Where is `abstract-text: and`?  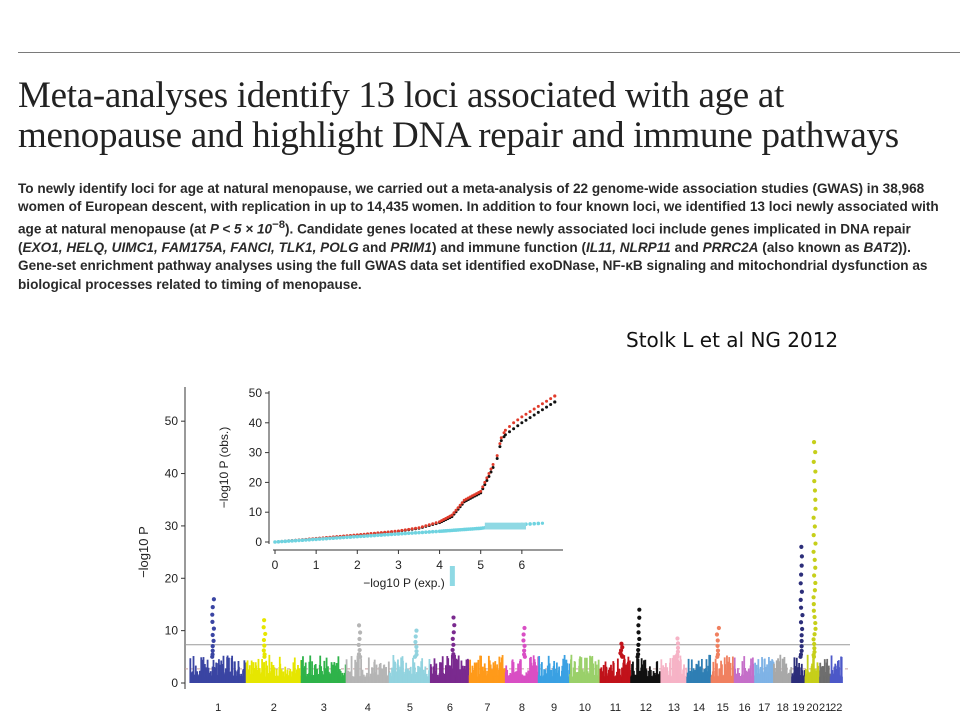
abstract-text: and is located at coordinates (686, 248).